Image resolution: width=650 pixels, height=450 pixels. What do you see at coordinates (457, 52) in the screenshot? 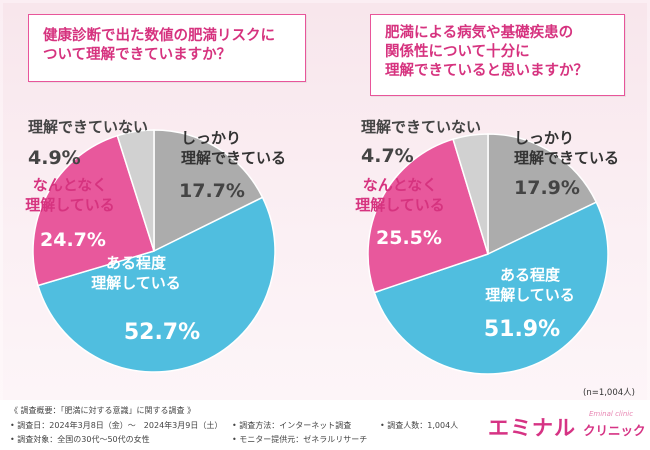
I see `question-2-line-2: 関係性について十分に` at bounding box center [457, 52].